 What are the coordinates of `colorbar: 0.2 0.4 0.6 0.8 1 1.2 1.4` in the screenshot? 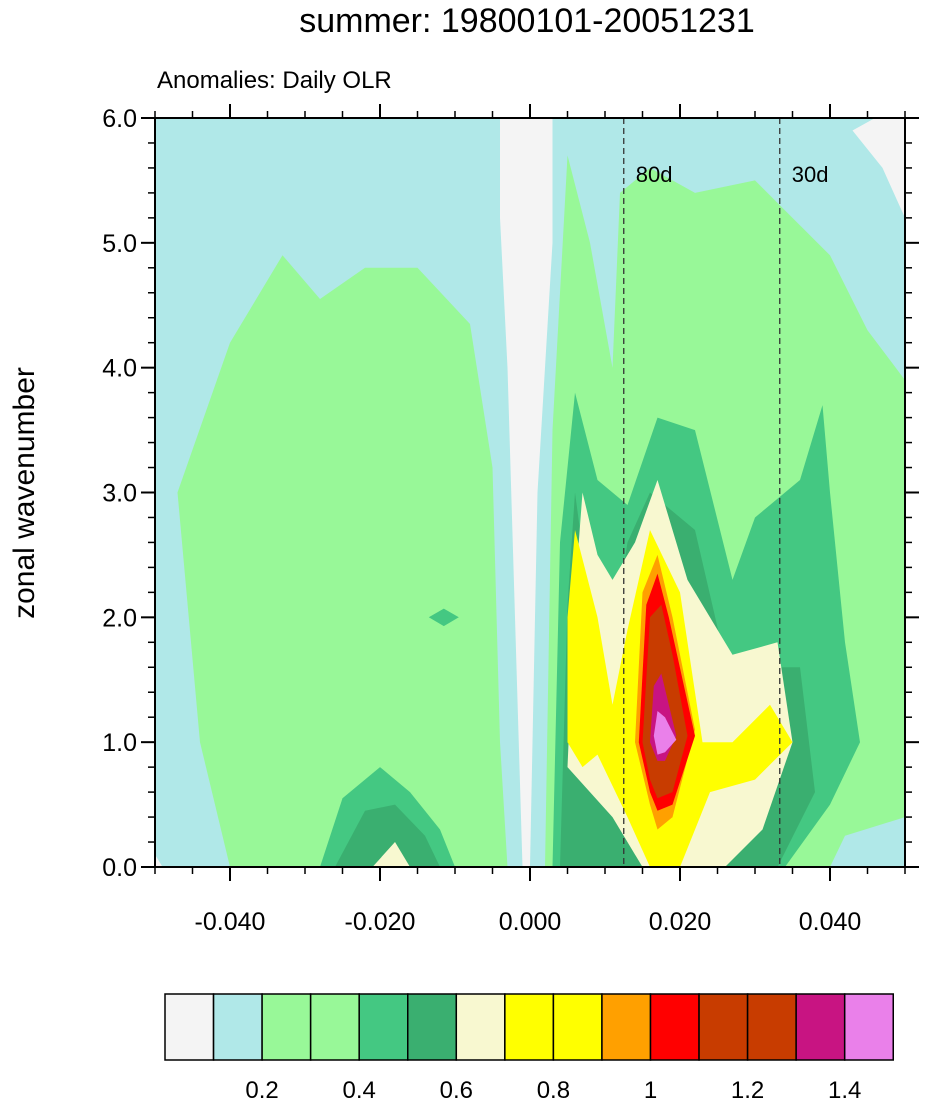 It's located at (529, 1048).